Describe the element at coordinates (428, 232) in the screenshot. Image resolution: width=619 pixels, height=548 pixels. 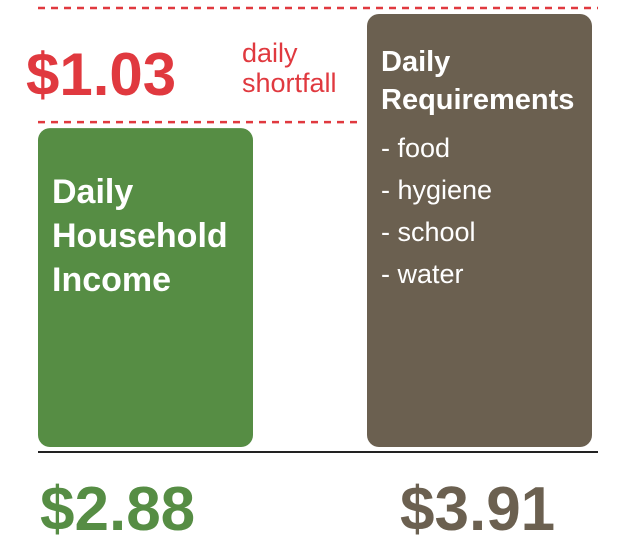
I see `item: - school` at that location.